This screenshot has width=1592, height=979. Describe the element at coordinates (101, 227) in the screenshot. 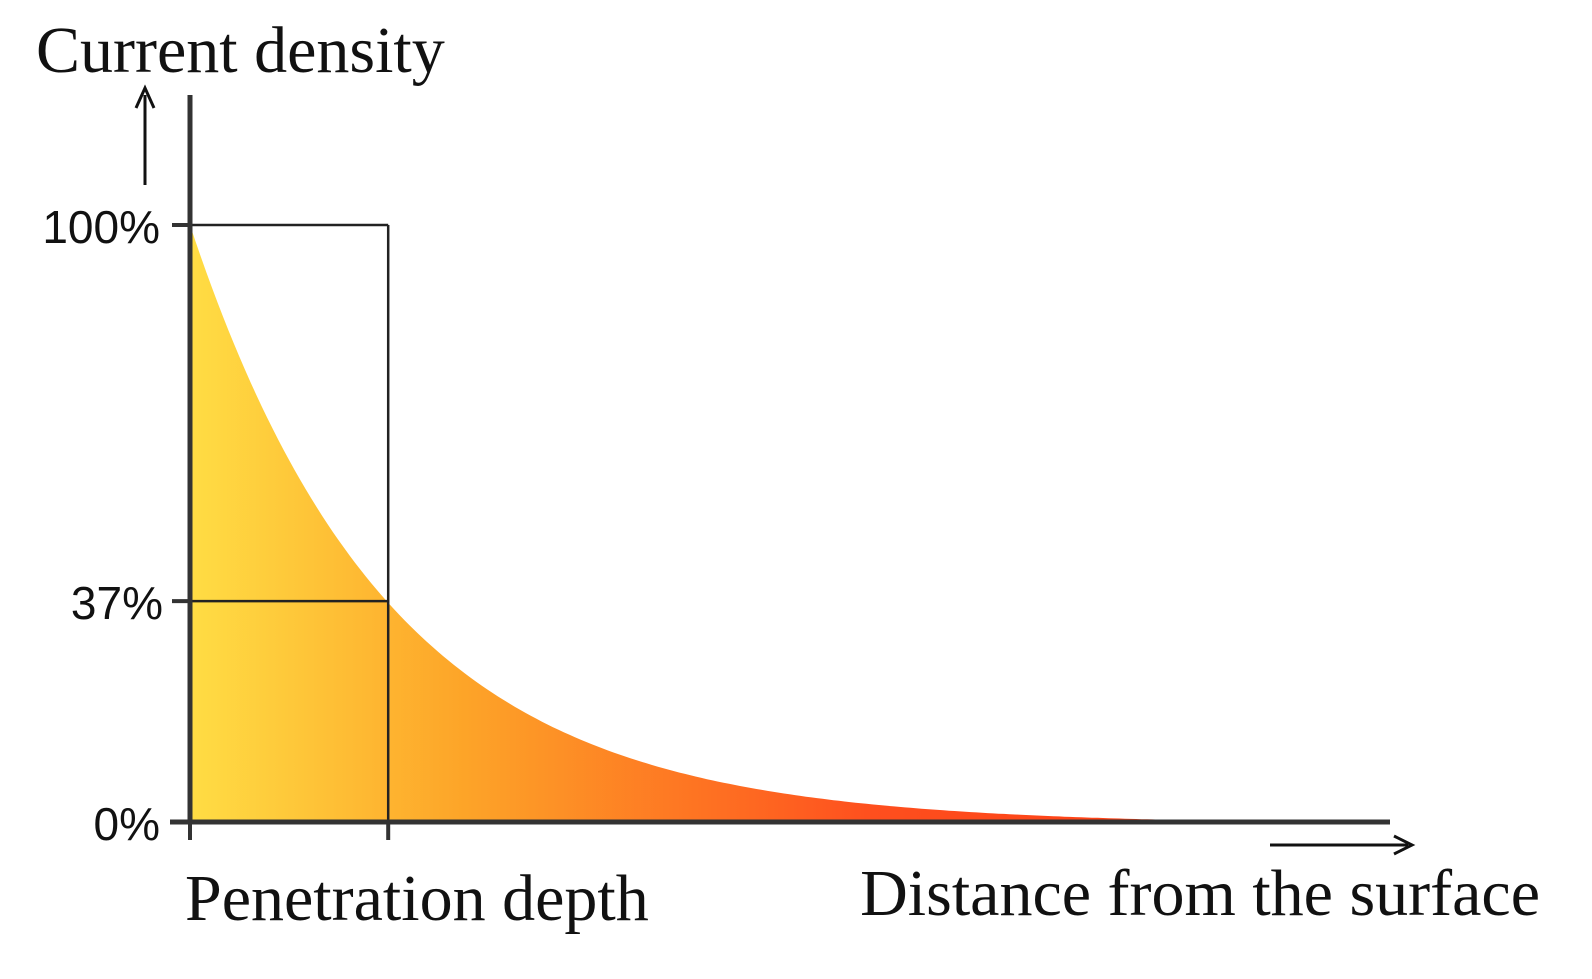

I see `y-tick-label-100: 100%` at that location.